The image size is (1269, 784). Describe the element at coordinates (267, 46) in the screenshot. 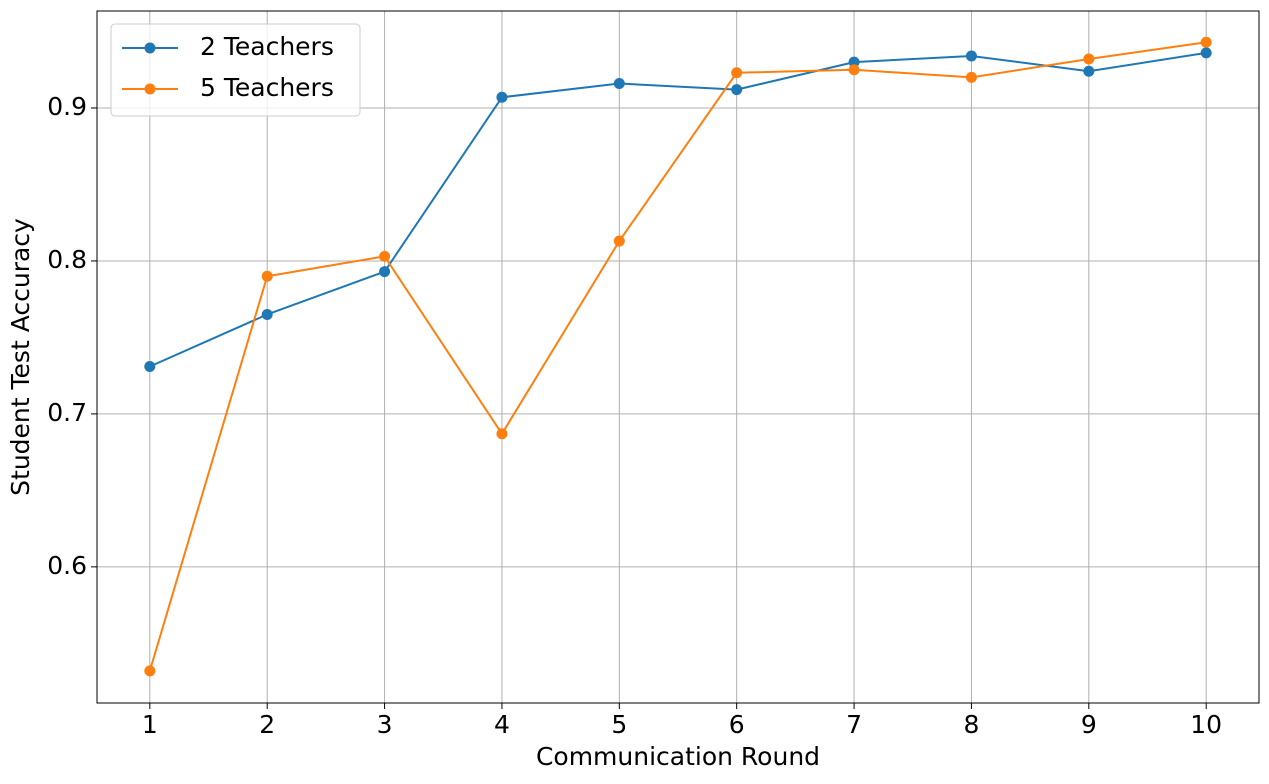

I see `legend-label: 2 Teachers` at that location.